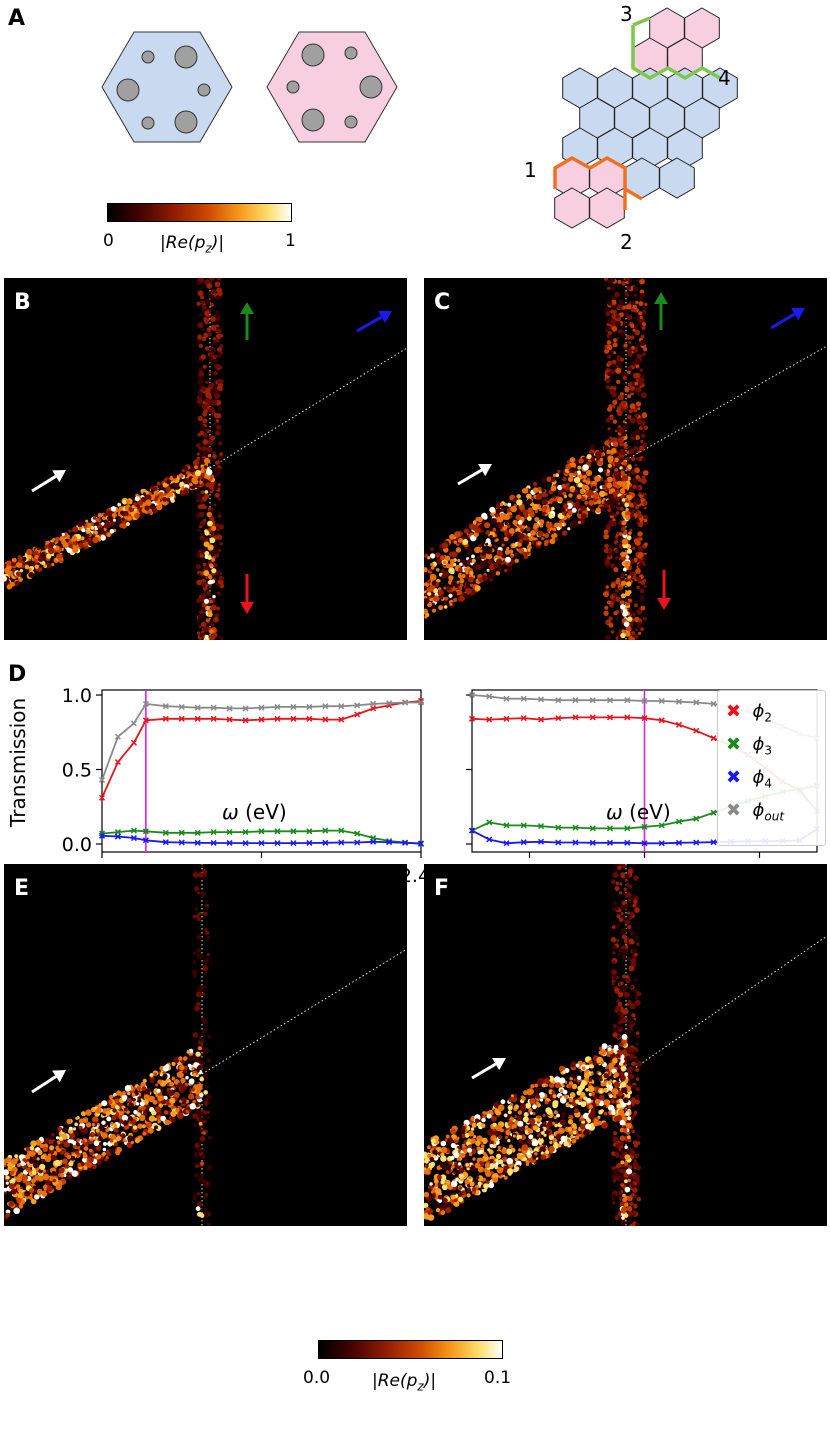 The height and width of the screenshot is (1450, 830). Describe the element at coordinates (341, 706) in the screenshot. I see `point-phi_out` at that location.